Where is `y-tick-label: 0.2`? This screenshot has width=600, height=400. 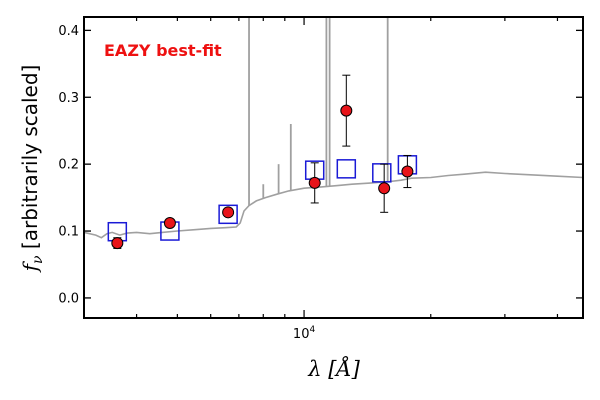 y-tick-label: 0.2 is located at coordinates (68, 165).